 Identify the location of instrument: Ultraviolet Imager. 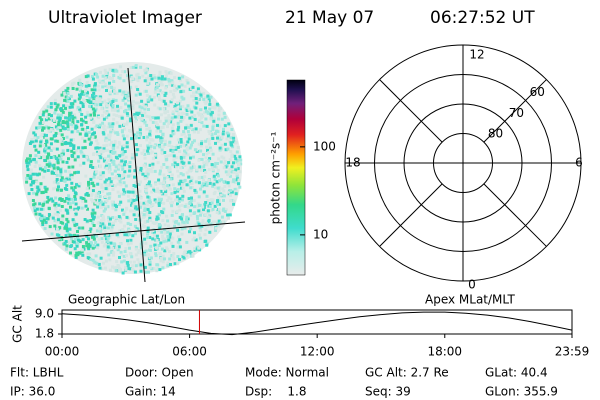
(125, 18).